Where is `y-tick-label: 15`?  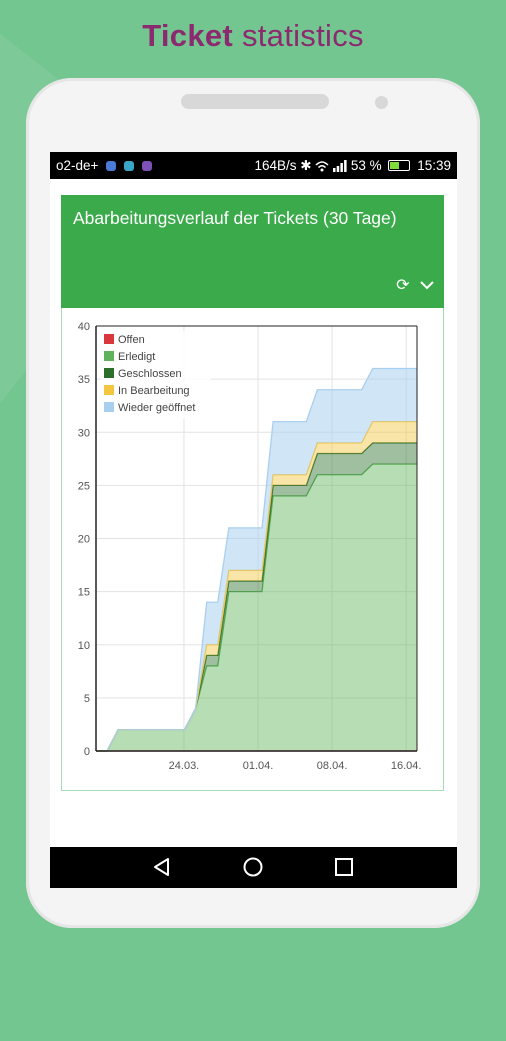
y-tick-label: 15 is located at coordinates (84, 593).